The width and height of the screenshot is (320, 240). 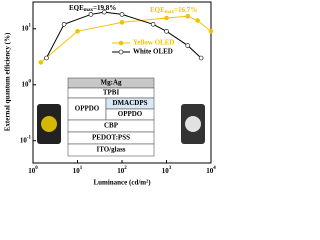 I want to click on y-axis-label: External quantum efficiency (%), so click(x=8, y=81).